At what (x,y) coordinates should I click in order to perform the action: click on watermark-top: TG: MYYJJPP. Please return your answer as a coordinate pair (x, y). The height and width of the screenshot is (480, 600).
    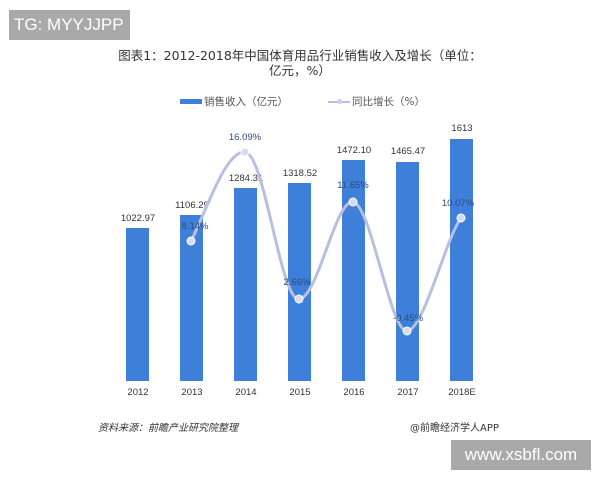
    Looking at the image, I should click on (69, 25).